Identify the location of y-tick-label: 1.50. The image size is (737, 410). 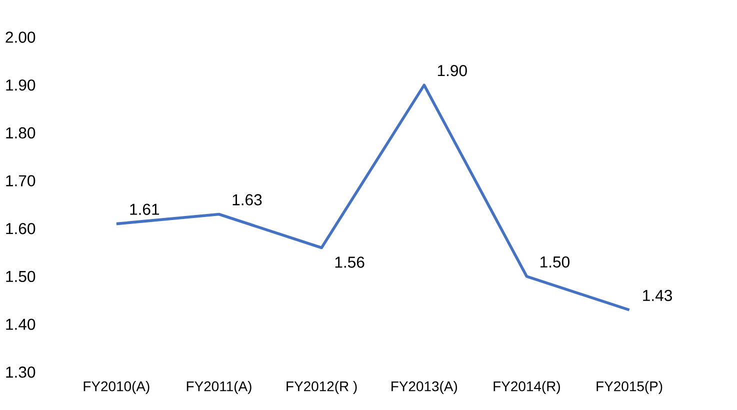
(21, 276).